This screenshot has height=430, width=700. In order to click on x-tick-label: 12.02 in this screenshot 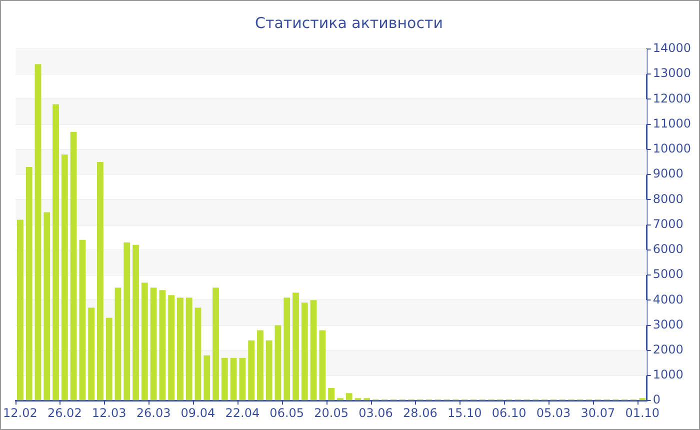, I will do `click(20, 413)`.